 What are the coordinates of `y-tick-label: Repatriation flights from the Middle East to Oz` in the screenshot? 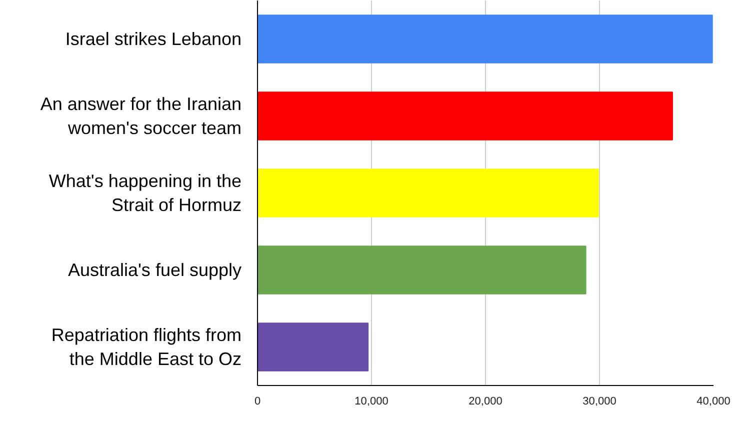 It's located at (146, 347).